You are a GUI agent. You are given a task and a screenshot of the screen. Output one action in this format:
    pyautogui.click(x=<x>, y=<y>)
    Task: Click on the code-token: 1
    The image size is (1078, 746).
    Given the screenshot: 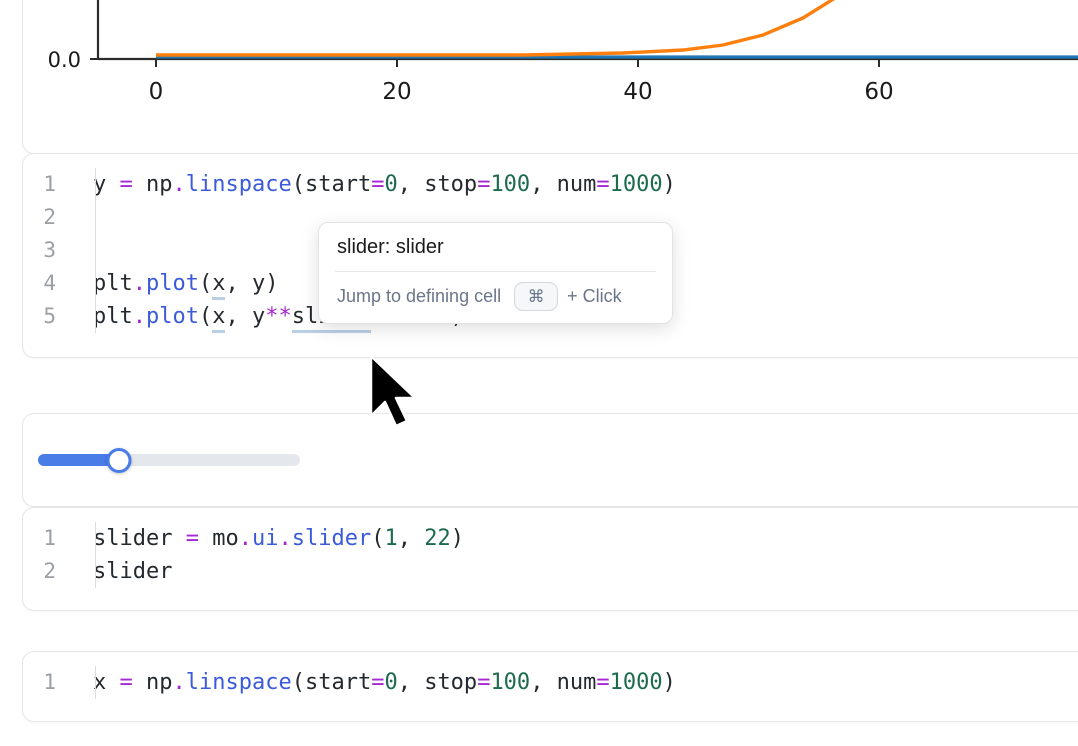 What is the action you would take?
    pyautogui.click(x=391, y=538)
    